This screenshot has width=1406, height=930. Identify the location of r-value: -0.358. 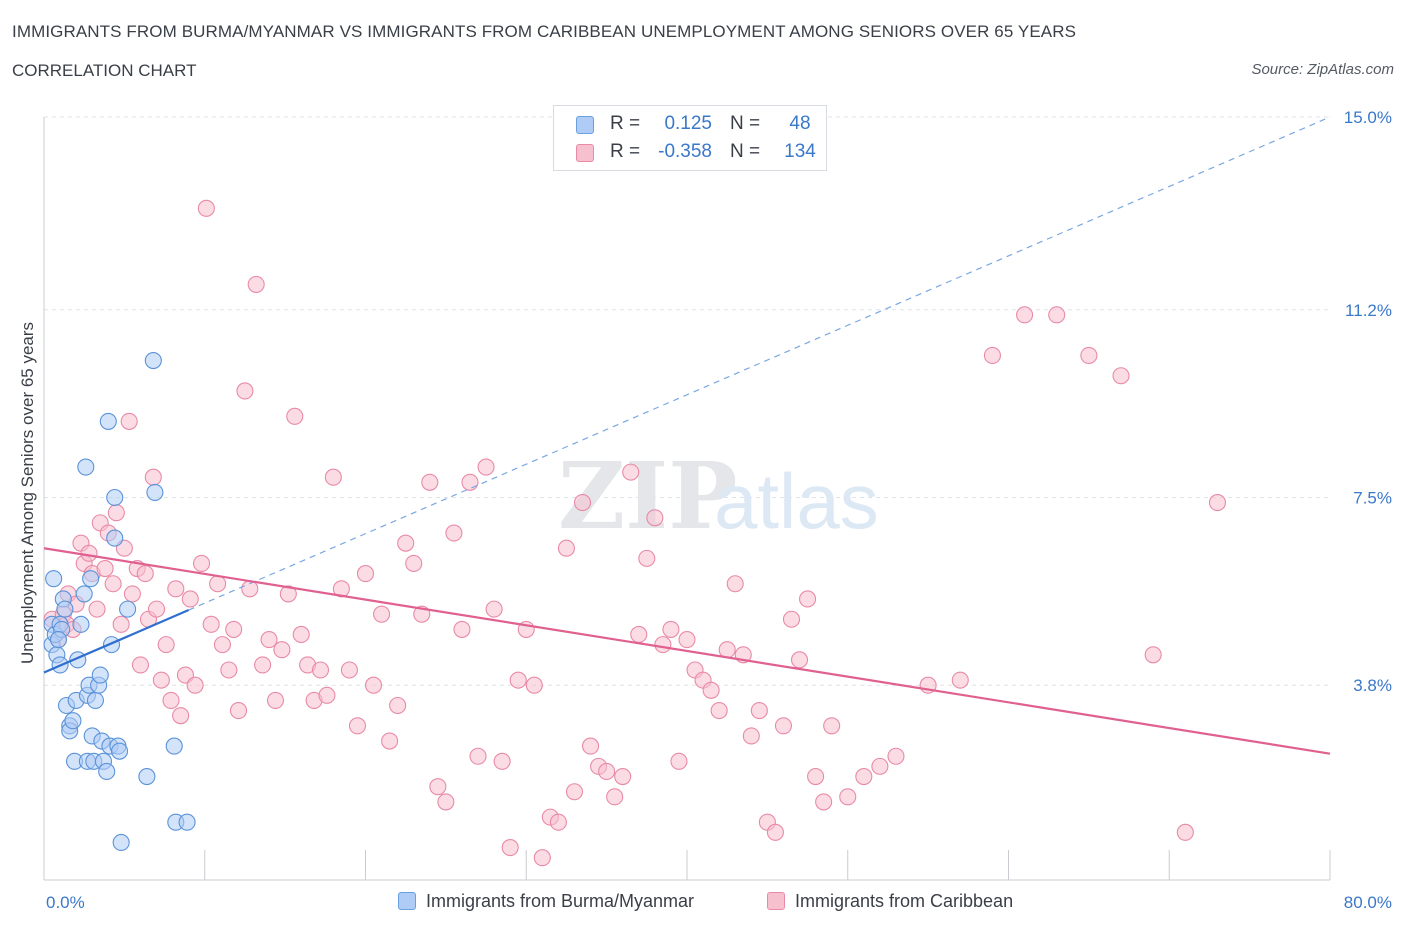
(685, 151).